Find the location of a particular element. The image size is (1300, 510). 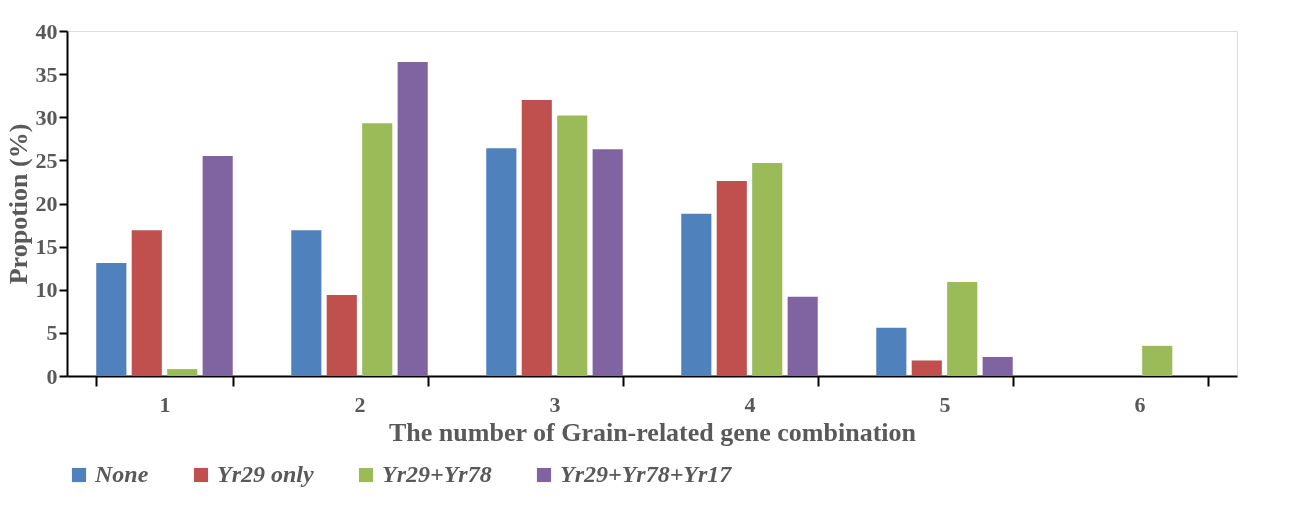

y-tick-label: 10 is located at coordinates (46, 290).